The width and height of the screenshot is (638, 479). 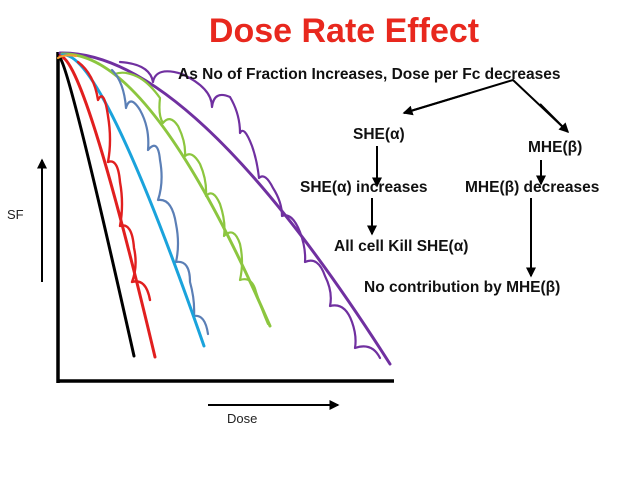 I want to click on branch-arrow-right, so click(x=554, y=118).